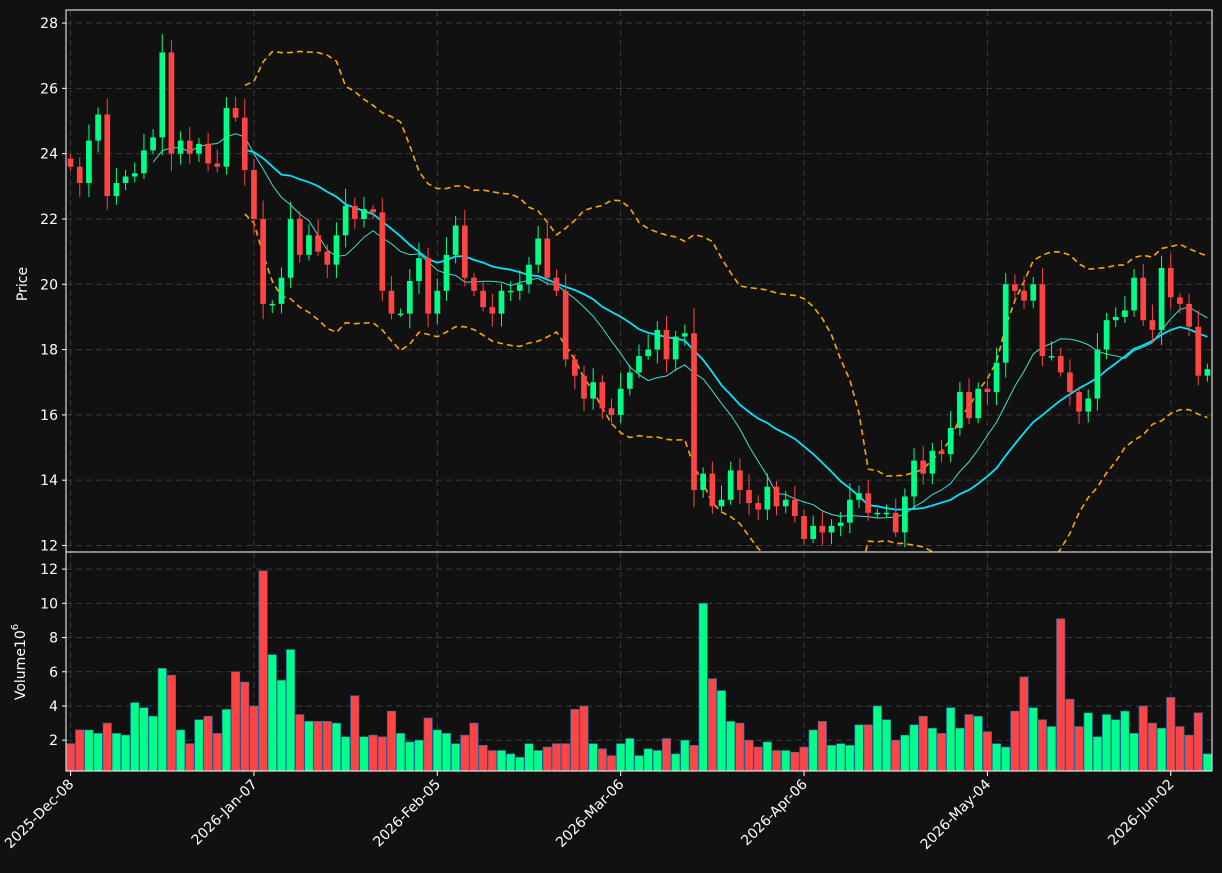  Describe the element at coordinates (774, 812) in the screenshot. I see `x-tick-label: 2026-Apr-06` at that location.